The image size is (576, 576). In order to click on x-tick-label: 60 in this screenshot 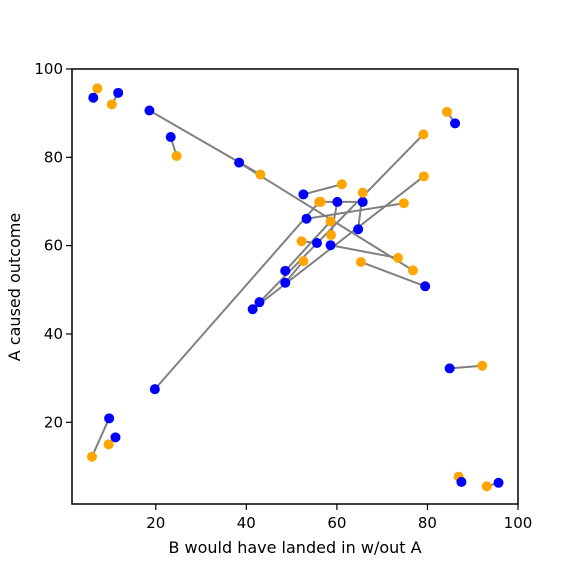, I will do `click(336, 523)`.